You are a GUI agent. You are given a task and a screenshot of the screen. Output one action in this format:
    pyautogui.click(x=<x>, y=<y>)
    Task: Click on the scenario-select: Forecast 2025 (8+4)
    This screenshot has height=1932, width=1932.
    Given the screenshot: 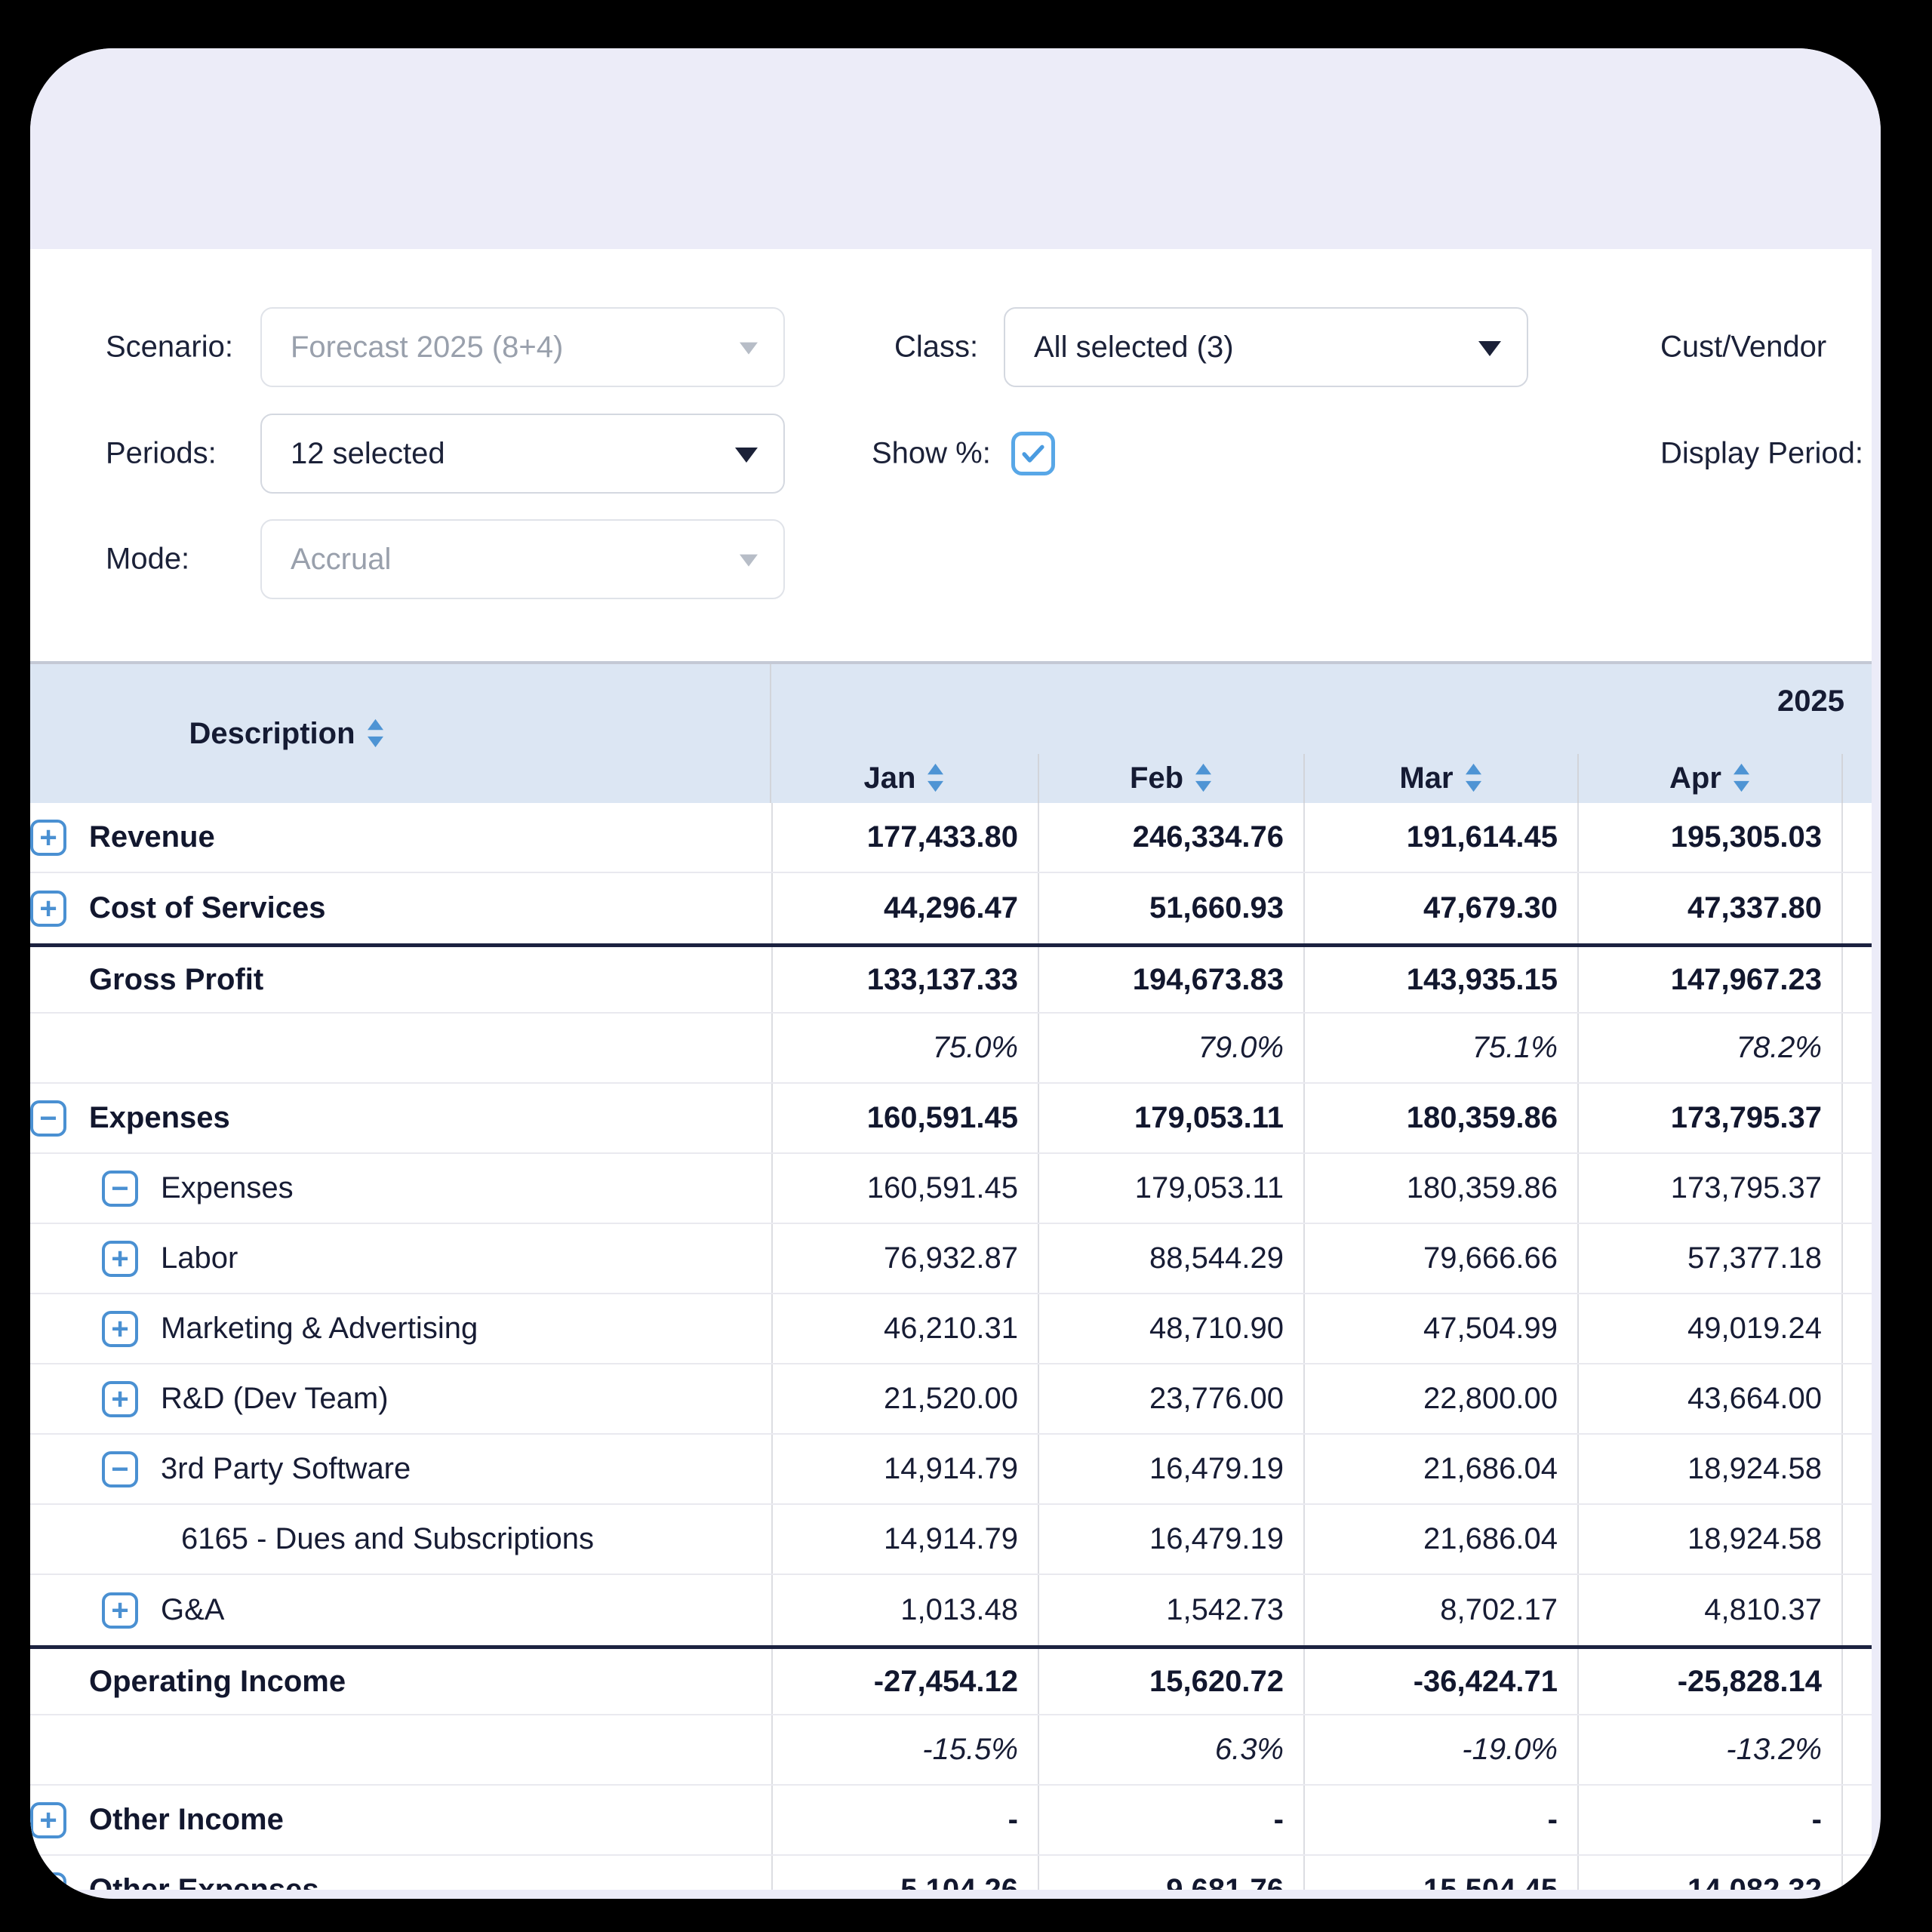 What is the action you would take?
    pyautogui.click(x=522, y=347)
    